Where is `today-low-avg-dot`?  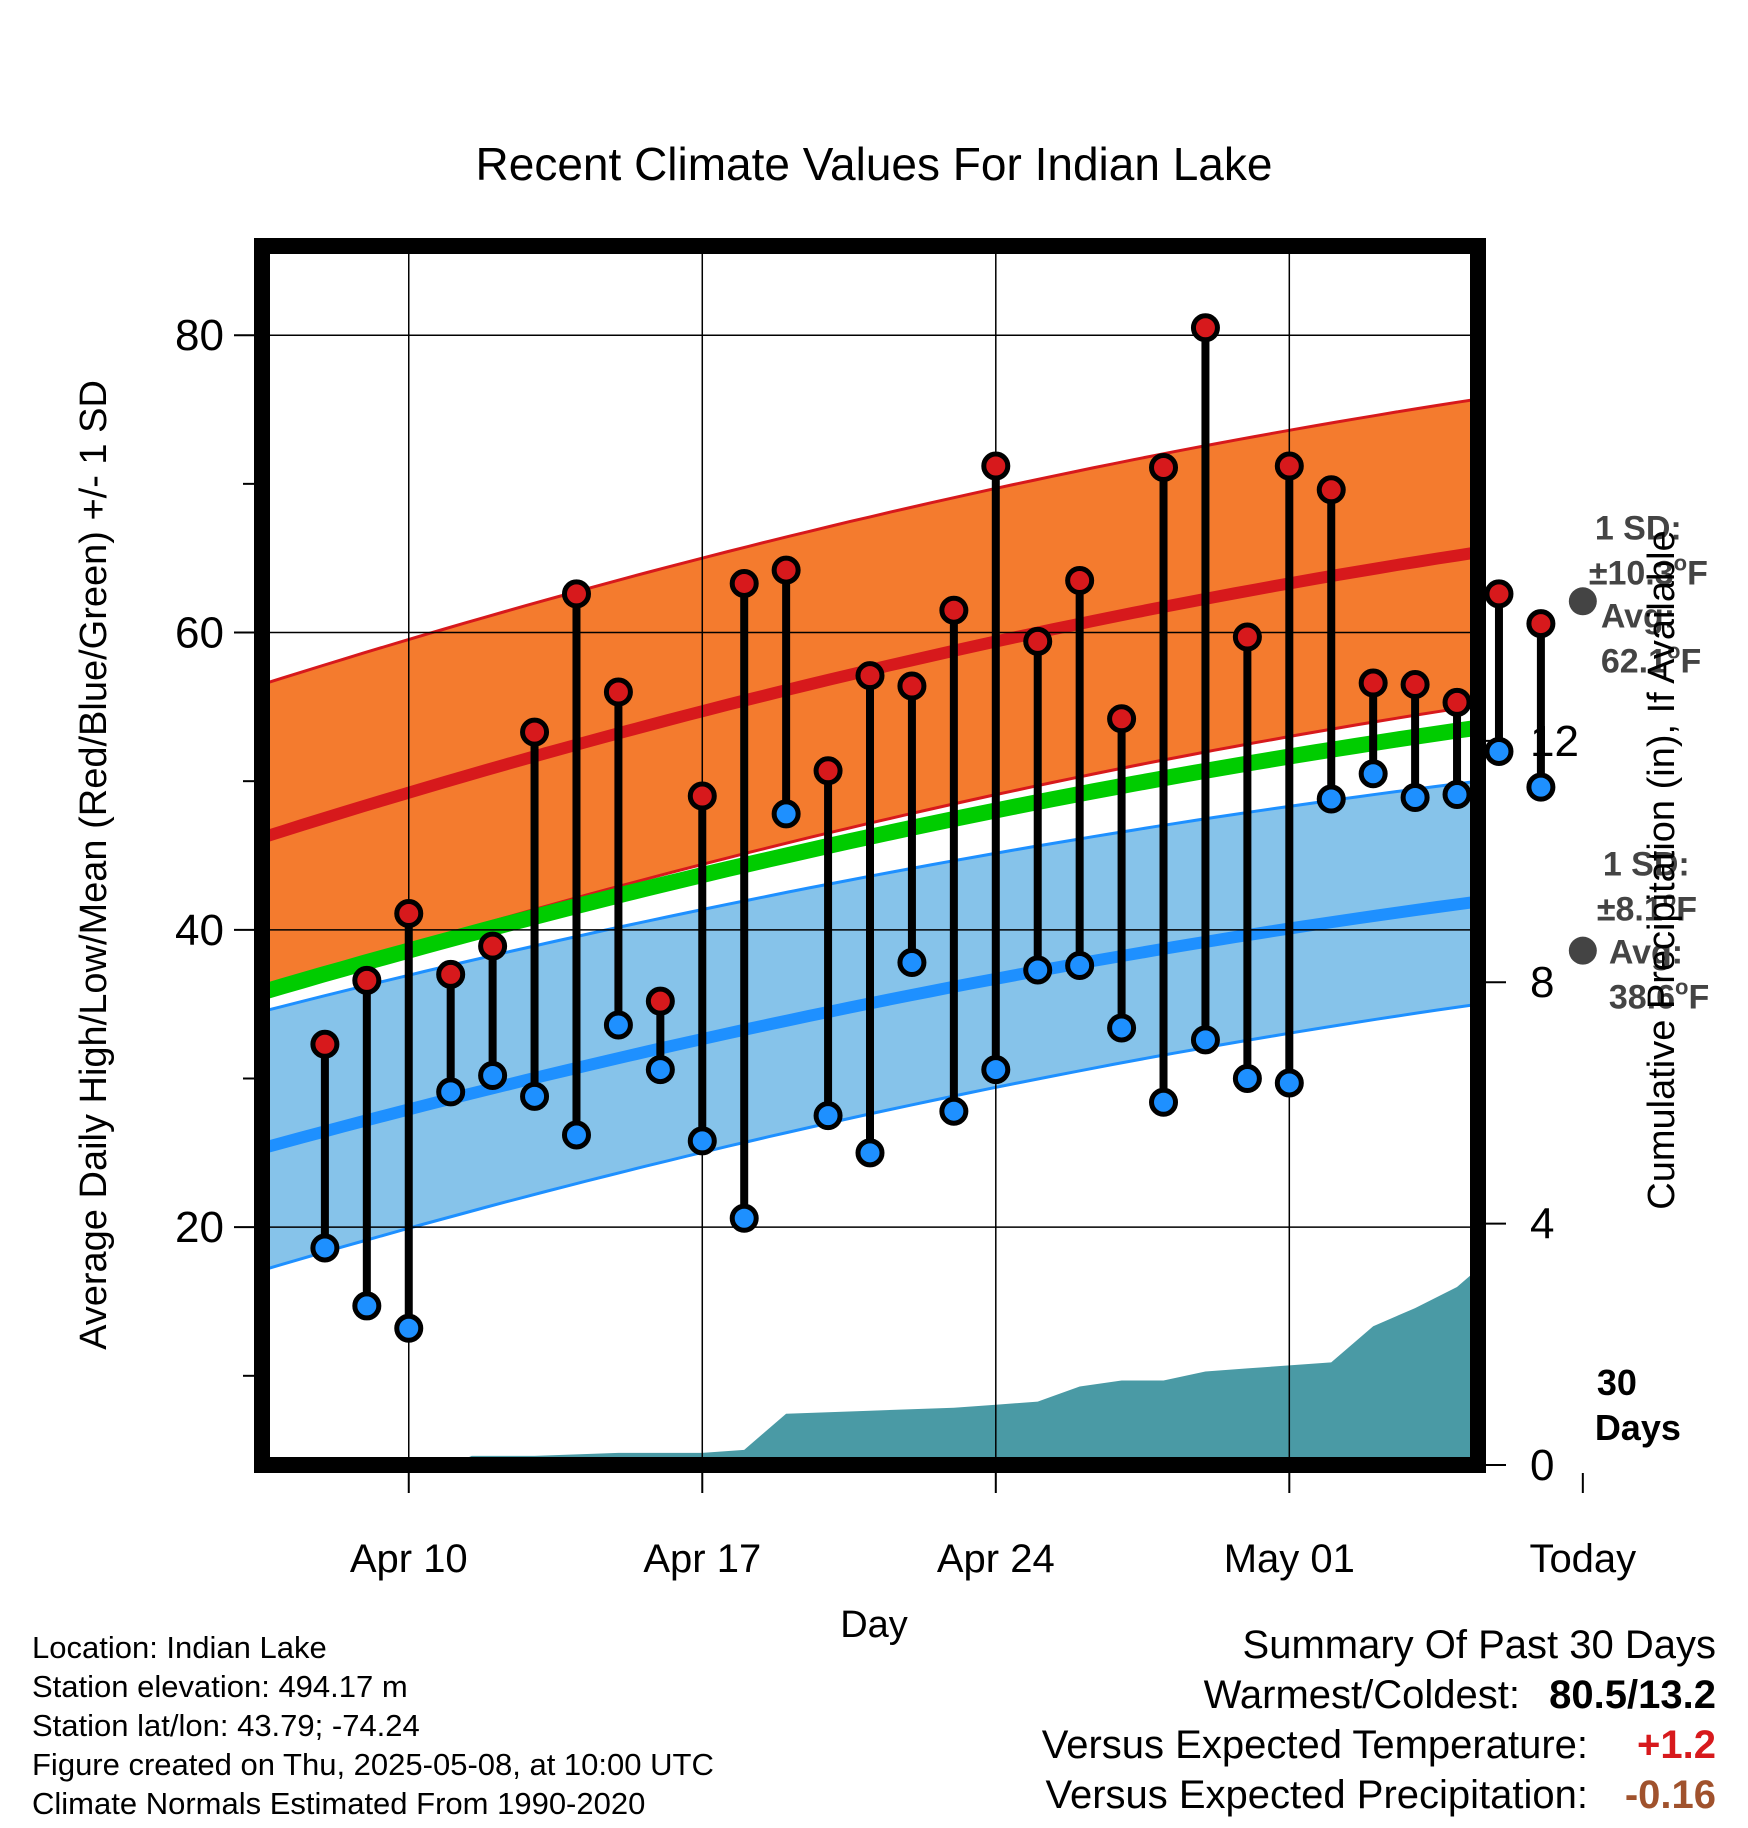 today-low-avg-dot is located at coordinates (1582, 950).